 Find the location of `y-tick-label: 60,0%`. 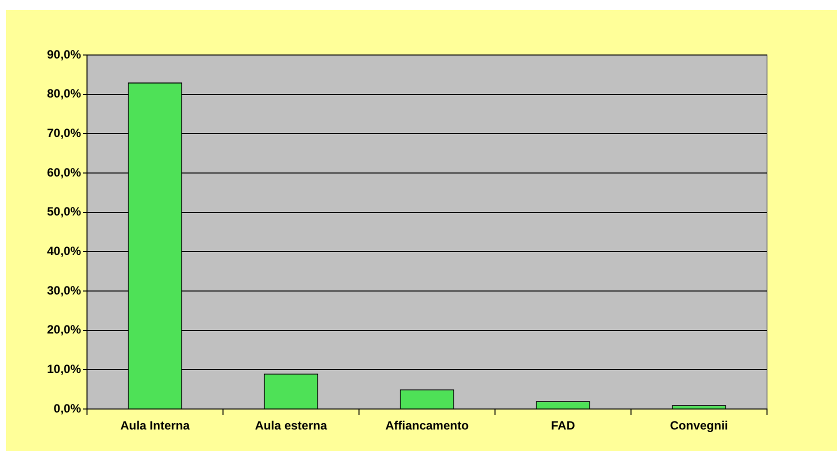

y-tick-label: 60,0% is located at coordinates (64, 172).